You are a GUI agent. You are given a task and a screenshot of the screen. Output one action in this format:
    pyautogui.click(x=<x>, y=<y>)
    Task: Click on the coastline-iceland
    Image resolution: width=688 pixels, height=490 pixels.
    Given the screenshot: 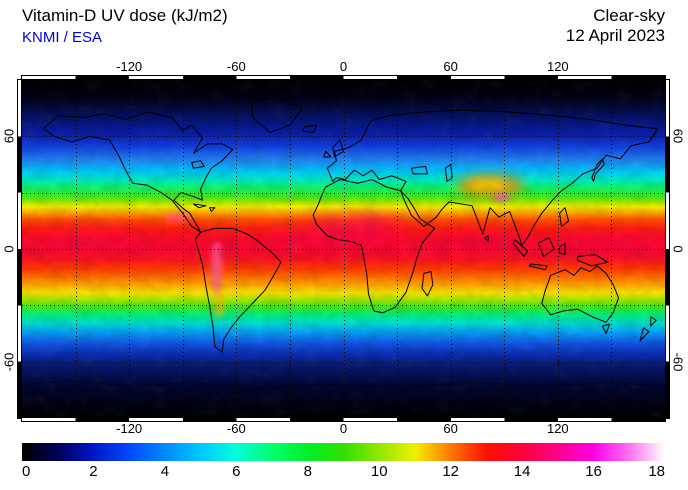 What is the action you would take?
    pyautogui.click(x=309, y=129)
    